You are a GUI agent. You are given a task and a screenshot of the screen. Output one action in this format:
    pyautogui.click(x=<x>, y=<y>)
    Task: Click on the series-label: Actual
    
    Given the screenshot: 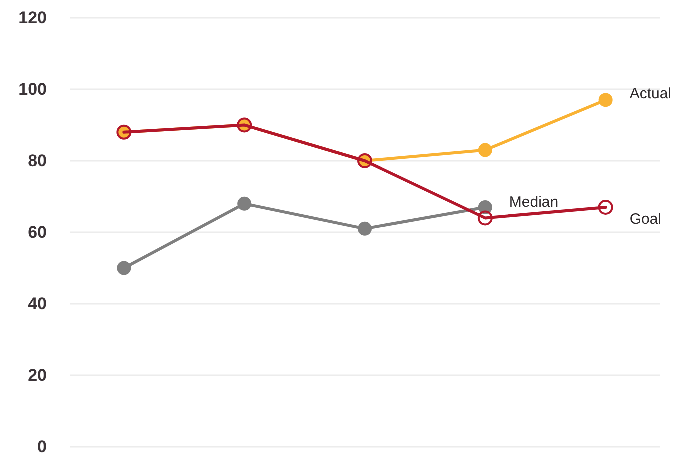 What is the action you would take?
    pyautogui.click(x=651, y=94)
    